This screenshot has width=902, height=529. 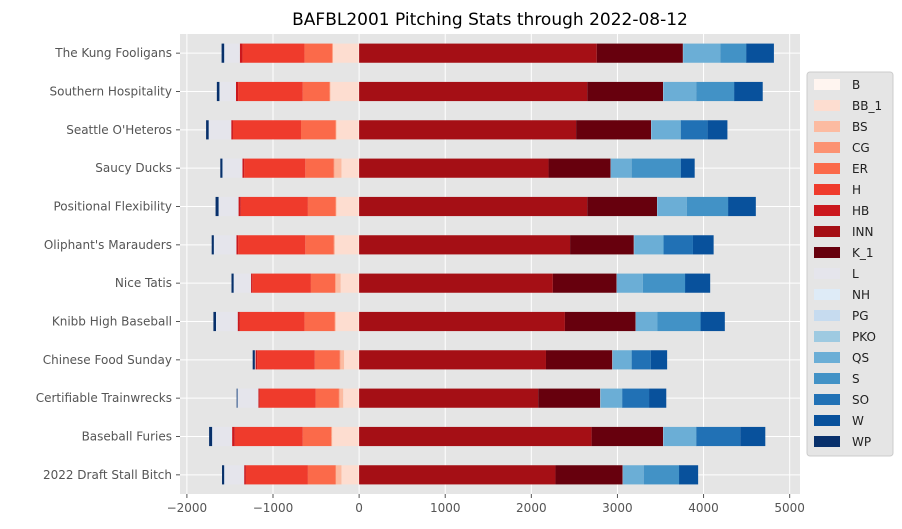 What do you see at coordinates (359, 53) in the screenshot?
I see `bar-segment: The Kung Fooligans – B: -5` at bounding box center [359, 53].